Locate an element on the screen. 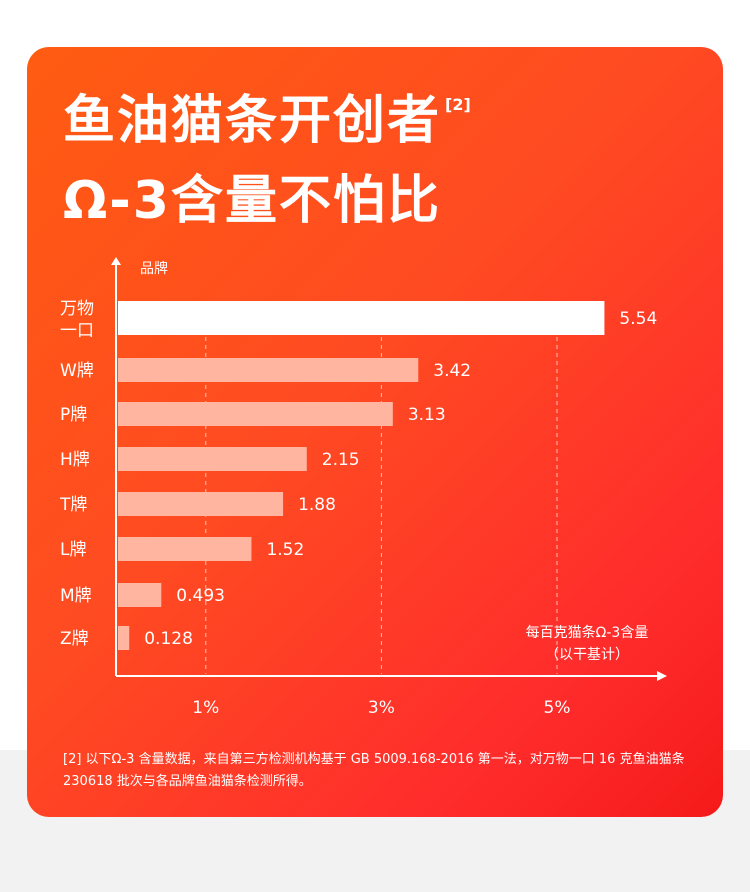  category-label: Z牌 is located at coordinates (74, 639).